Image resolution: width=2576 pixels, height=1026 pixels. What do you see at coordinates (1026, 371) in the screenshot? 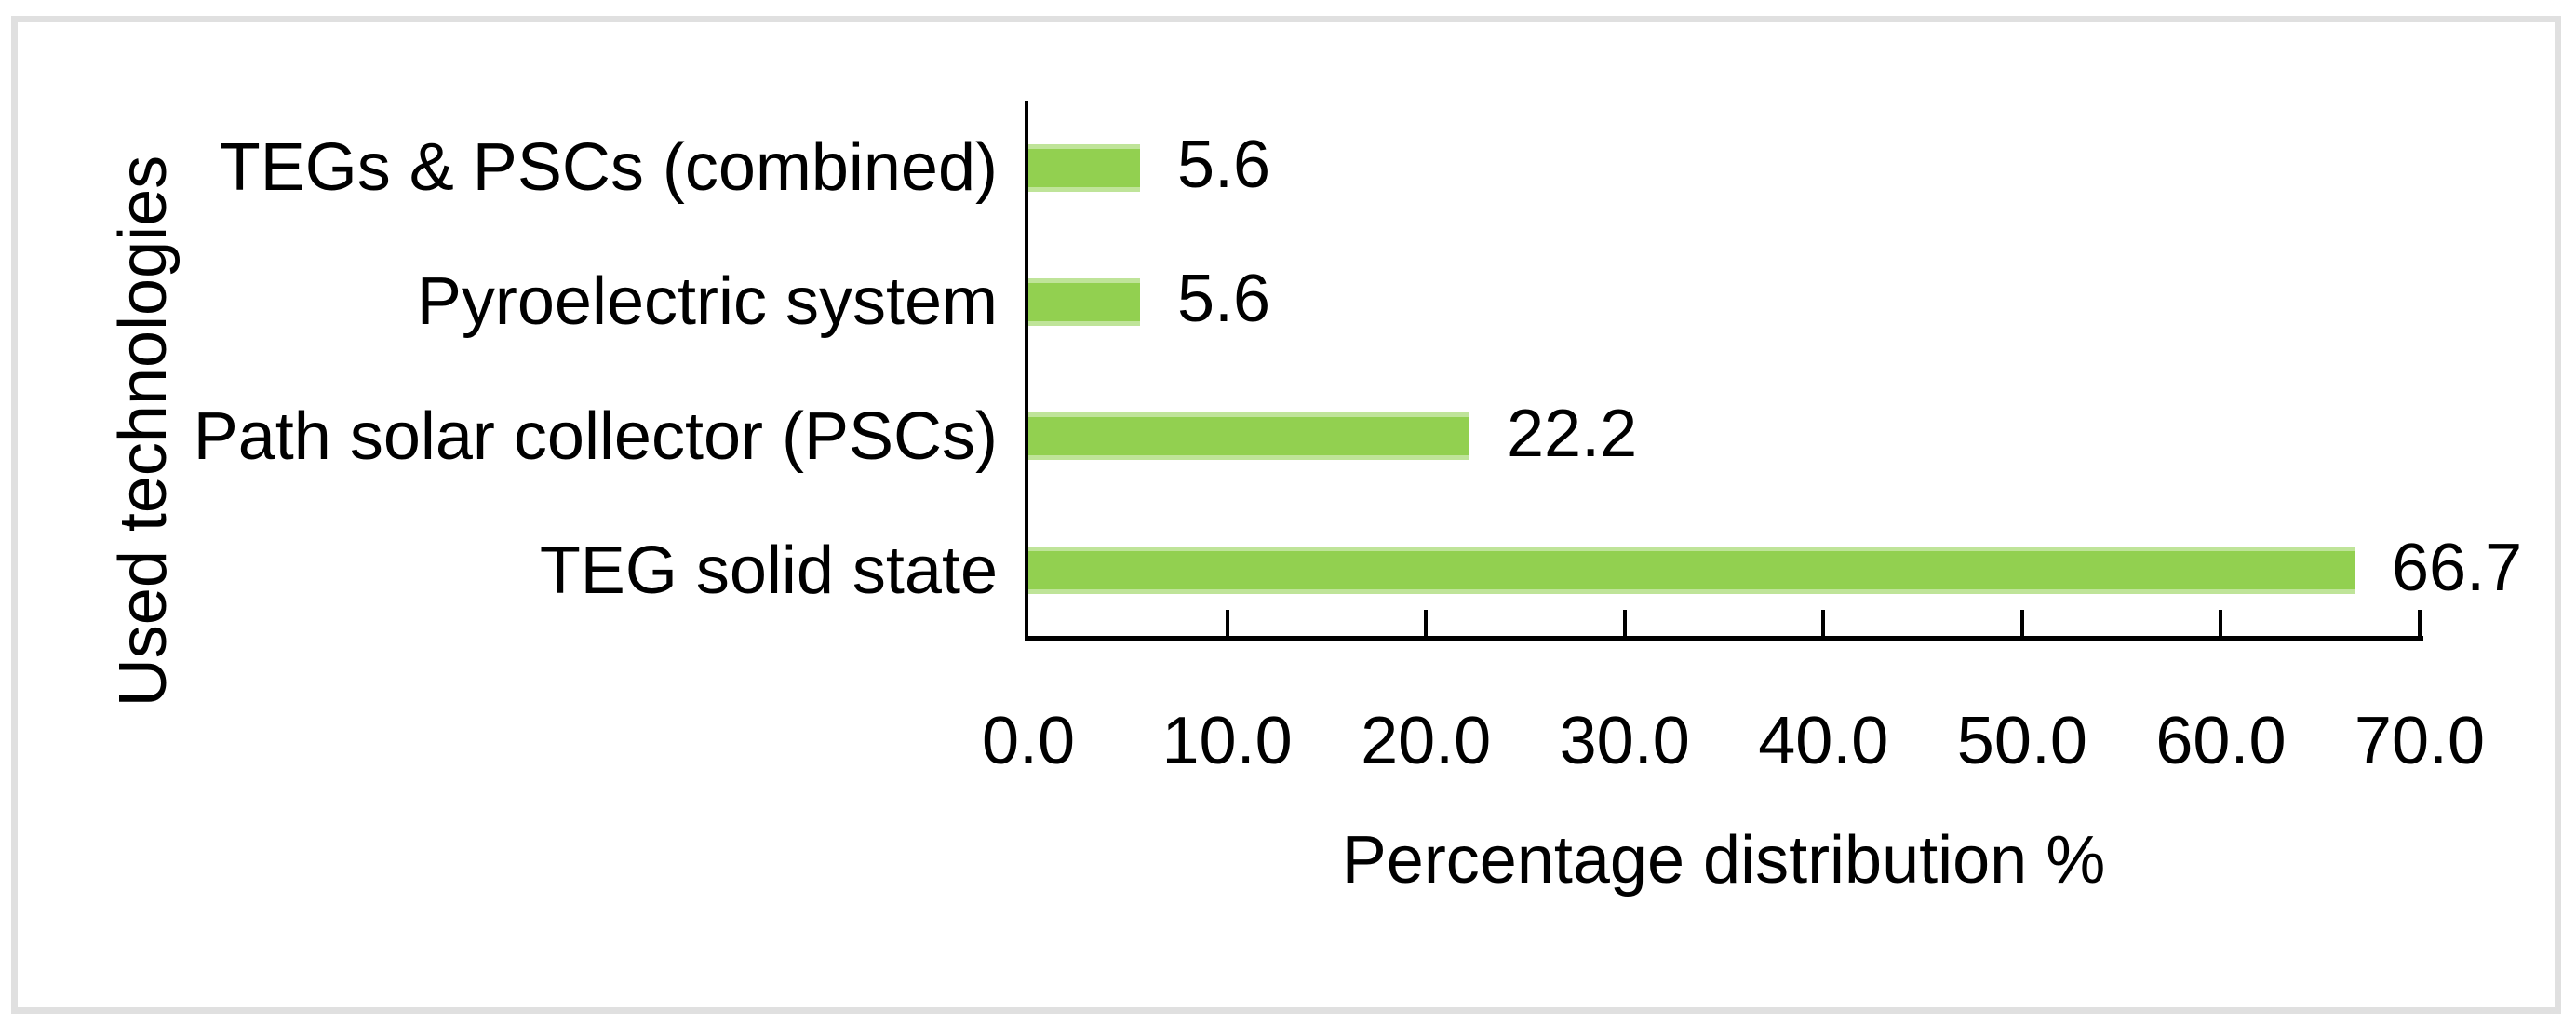
I see `y-axis-line` at bounding box center [1026, 371].